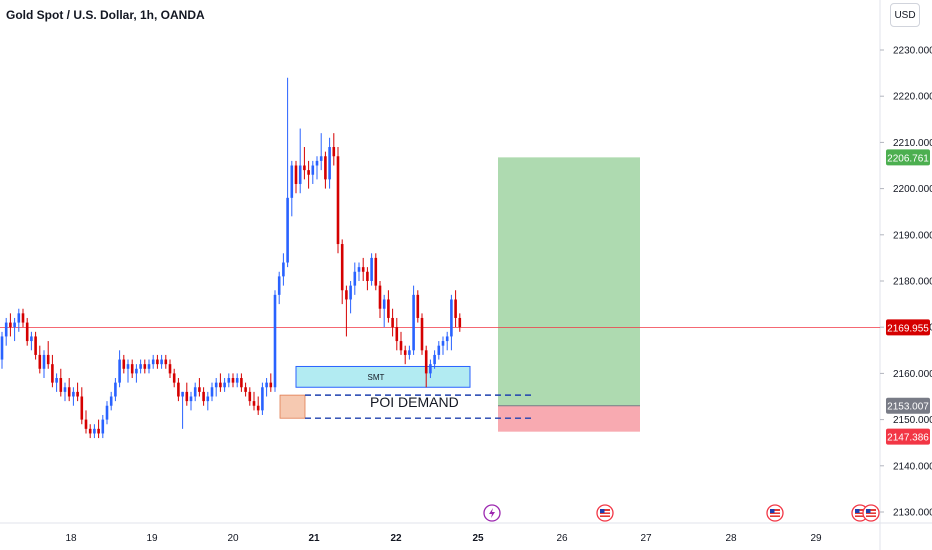  What do you see at coordinates (562, 538) in the screenshot?
I see `x-tick-label: 26` at bounding box center [562, 538].